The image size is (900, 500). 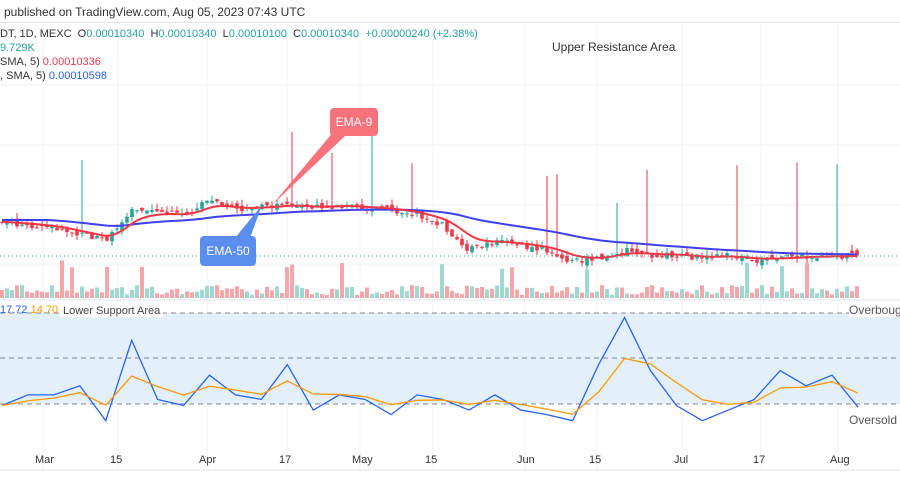 What do you see at coordinates (354, 122) in the screenshot?
I see `ema9-callout: EMA-9` at bounding box center [354, 122].